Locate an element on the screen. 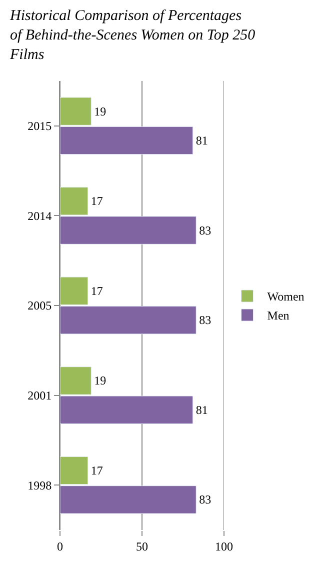  chart-title: Historical Comparison of Percentages of Behind-the-Scenes Women on Top 250 Films is located at coordinates (132, 35).